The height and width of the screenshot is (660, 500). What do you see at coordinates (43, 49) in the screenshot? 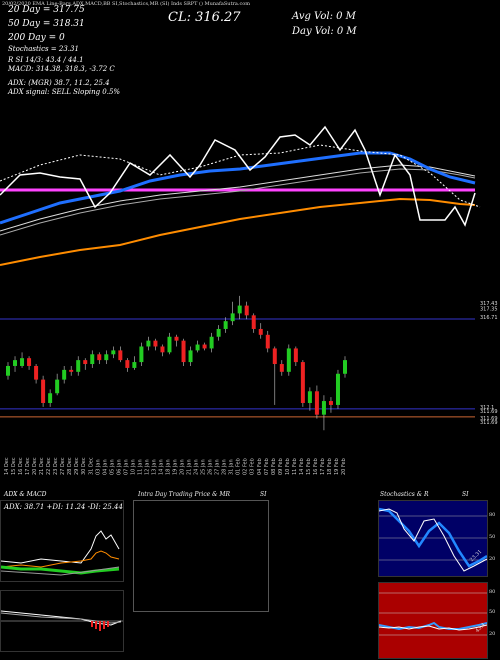
I see `stochastics-label: Stochastics = 23.31` at bounding box center [43, 49].